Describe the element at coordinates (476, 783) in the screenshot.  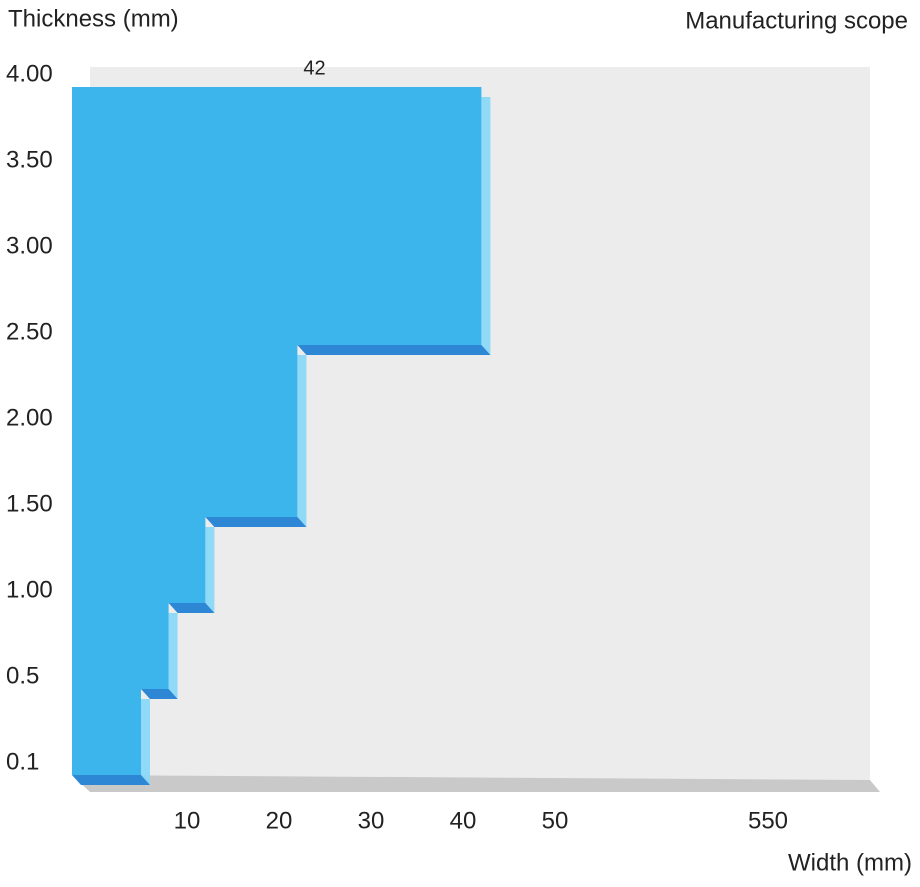
I see `plot-base` at that location.